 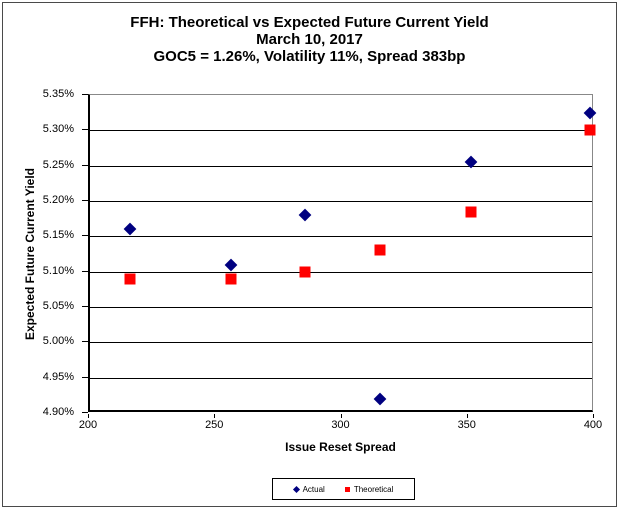 I want to click on legend-item-theoretical: Theoretical, so click(x=369, y=489).